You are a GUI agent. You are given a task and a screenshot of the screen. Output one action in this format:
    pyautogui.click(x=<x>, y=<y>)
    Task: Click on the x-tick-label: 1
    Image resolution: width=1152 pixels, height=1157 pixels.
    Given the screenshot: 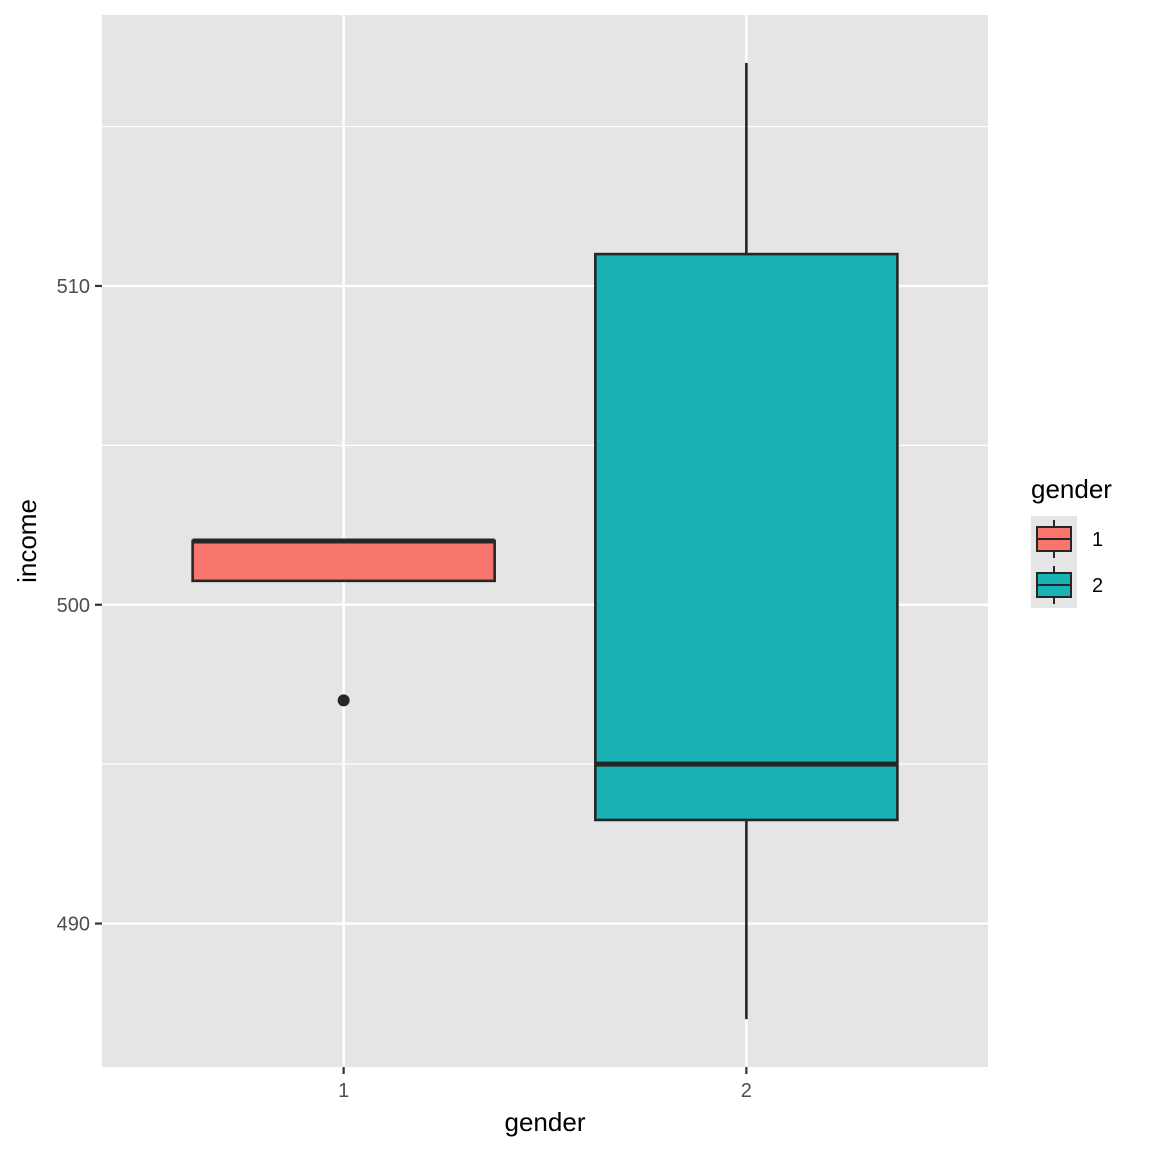 What is the action you would take?
    pyautogui.click(x=343, y=1091)
    